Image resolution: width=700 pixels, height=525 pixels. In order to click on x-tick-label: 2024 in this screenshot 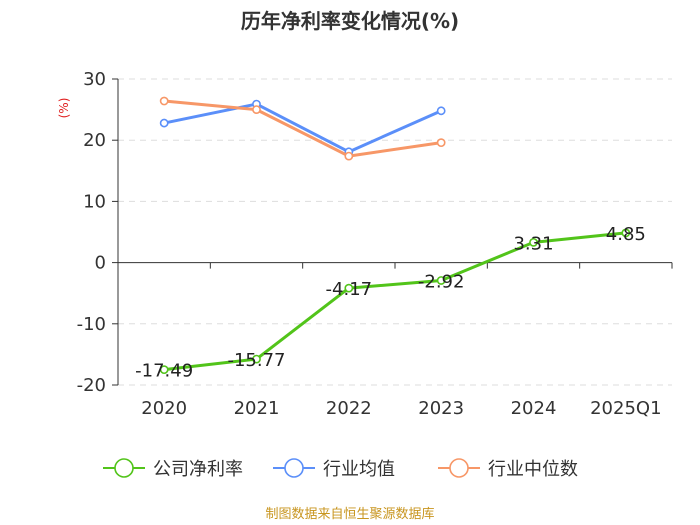, I will do `click(534, 408)`.